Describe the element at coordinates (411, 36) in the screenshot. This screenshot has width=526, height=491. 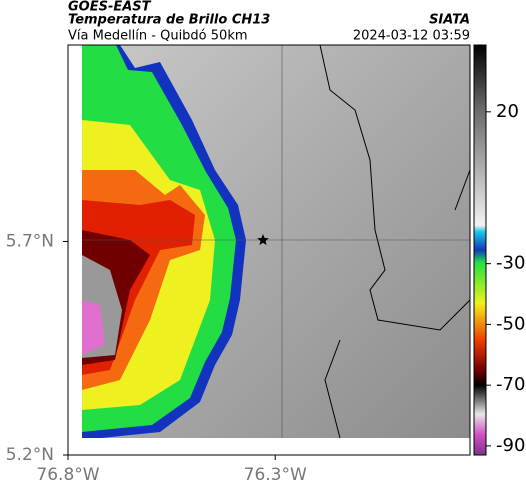
I see `datetime: 2024-03-12 03:59` at that location.